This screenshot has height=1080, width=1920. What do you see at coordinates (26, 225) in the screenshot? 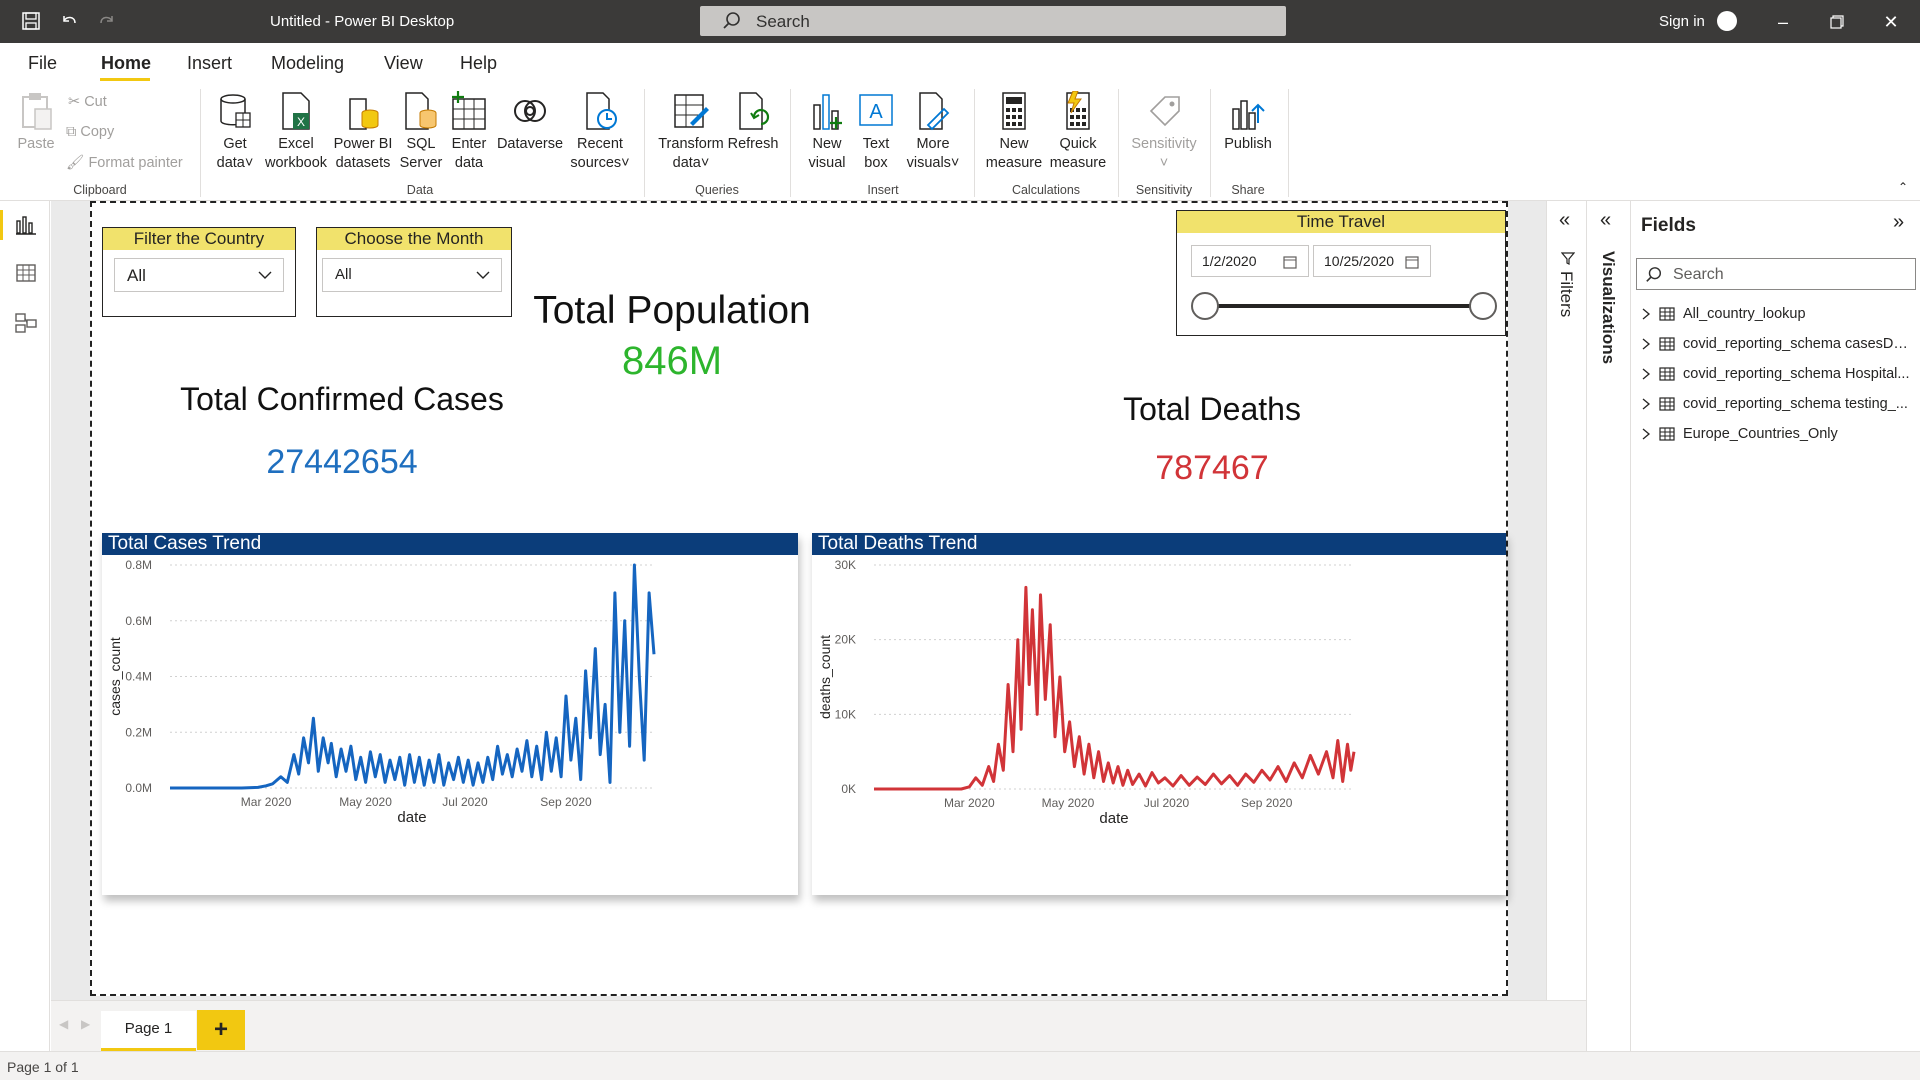
I see `report-view-icon` at bounding box center [26, 225].